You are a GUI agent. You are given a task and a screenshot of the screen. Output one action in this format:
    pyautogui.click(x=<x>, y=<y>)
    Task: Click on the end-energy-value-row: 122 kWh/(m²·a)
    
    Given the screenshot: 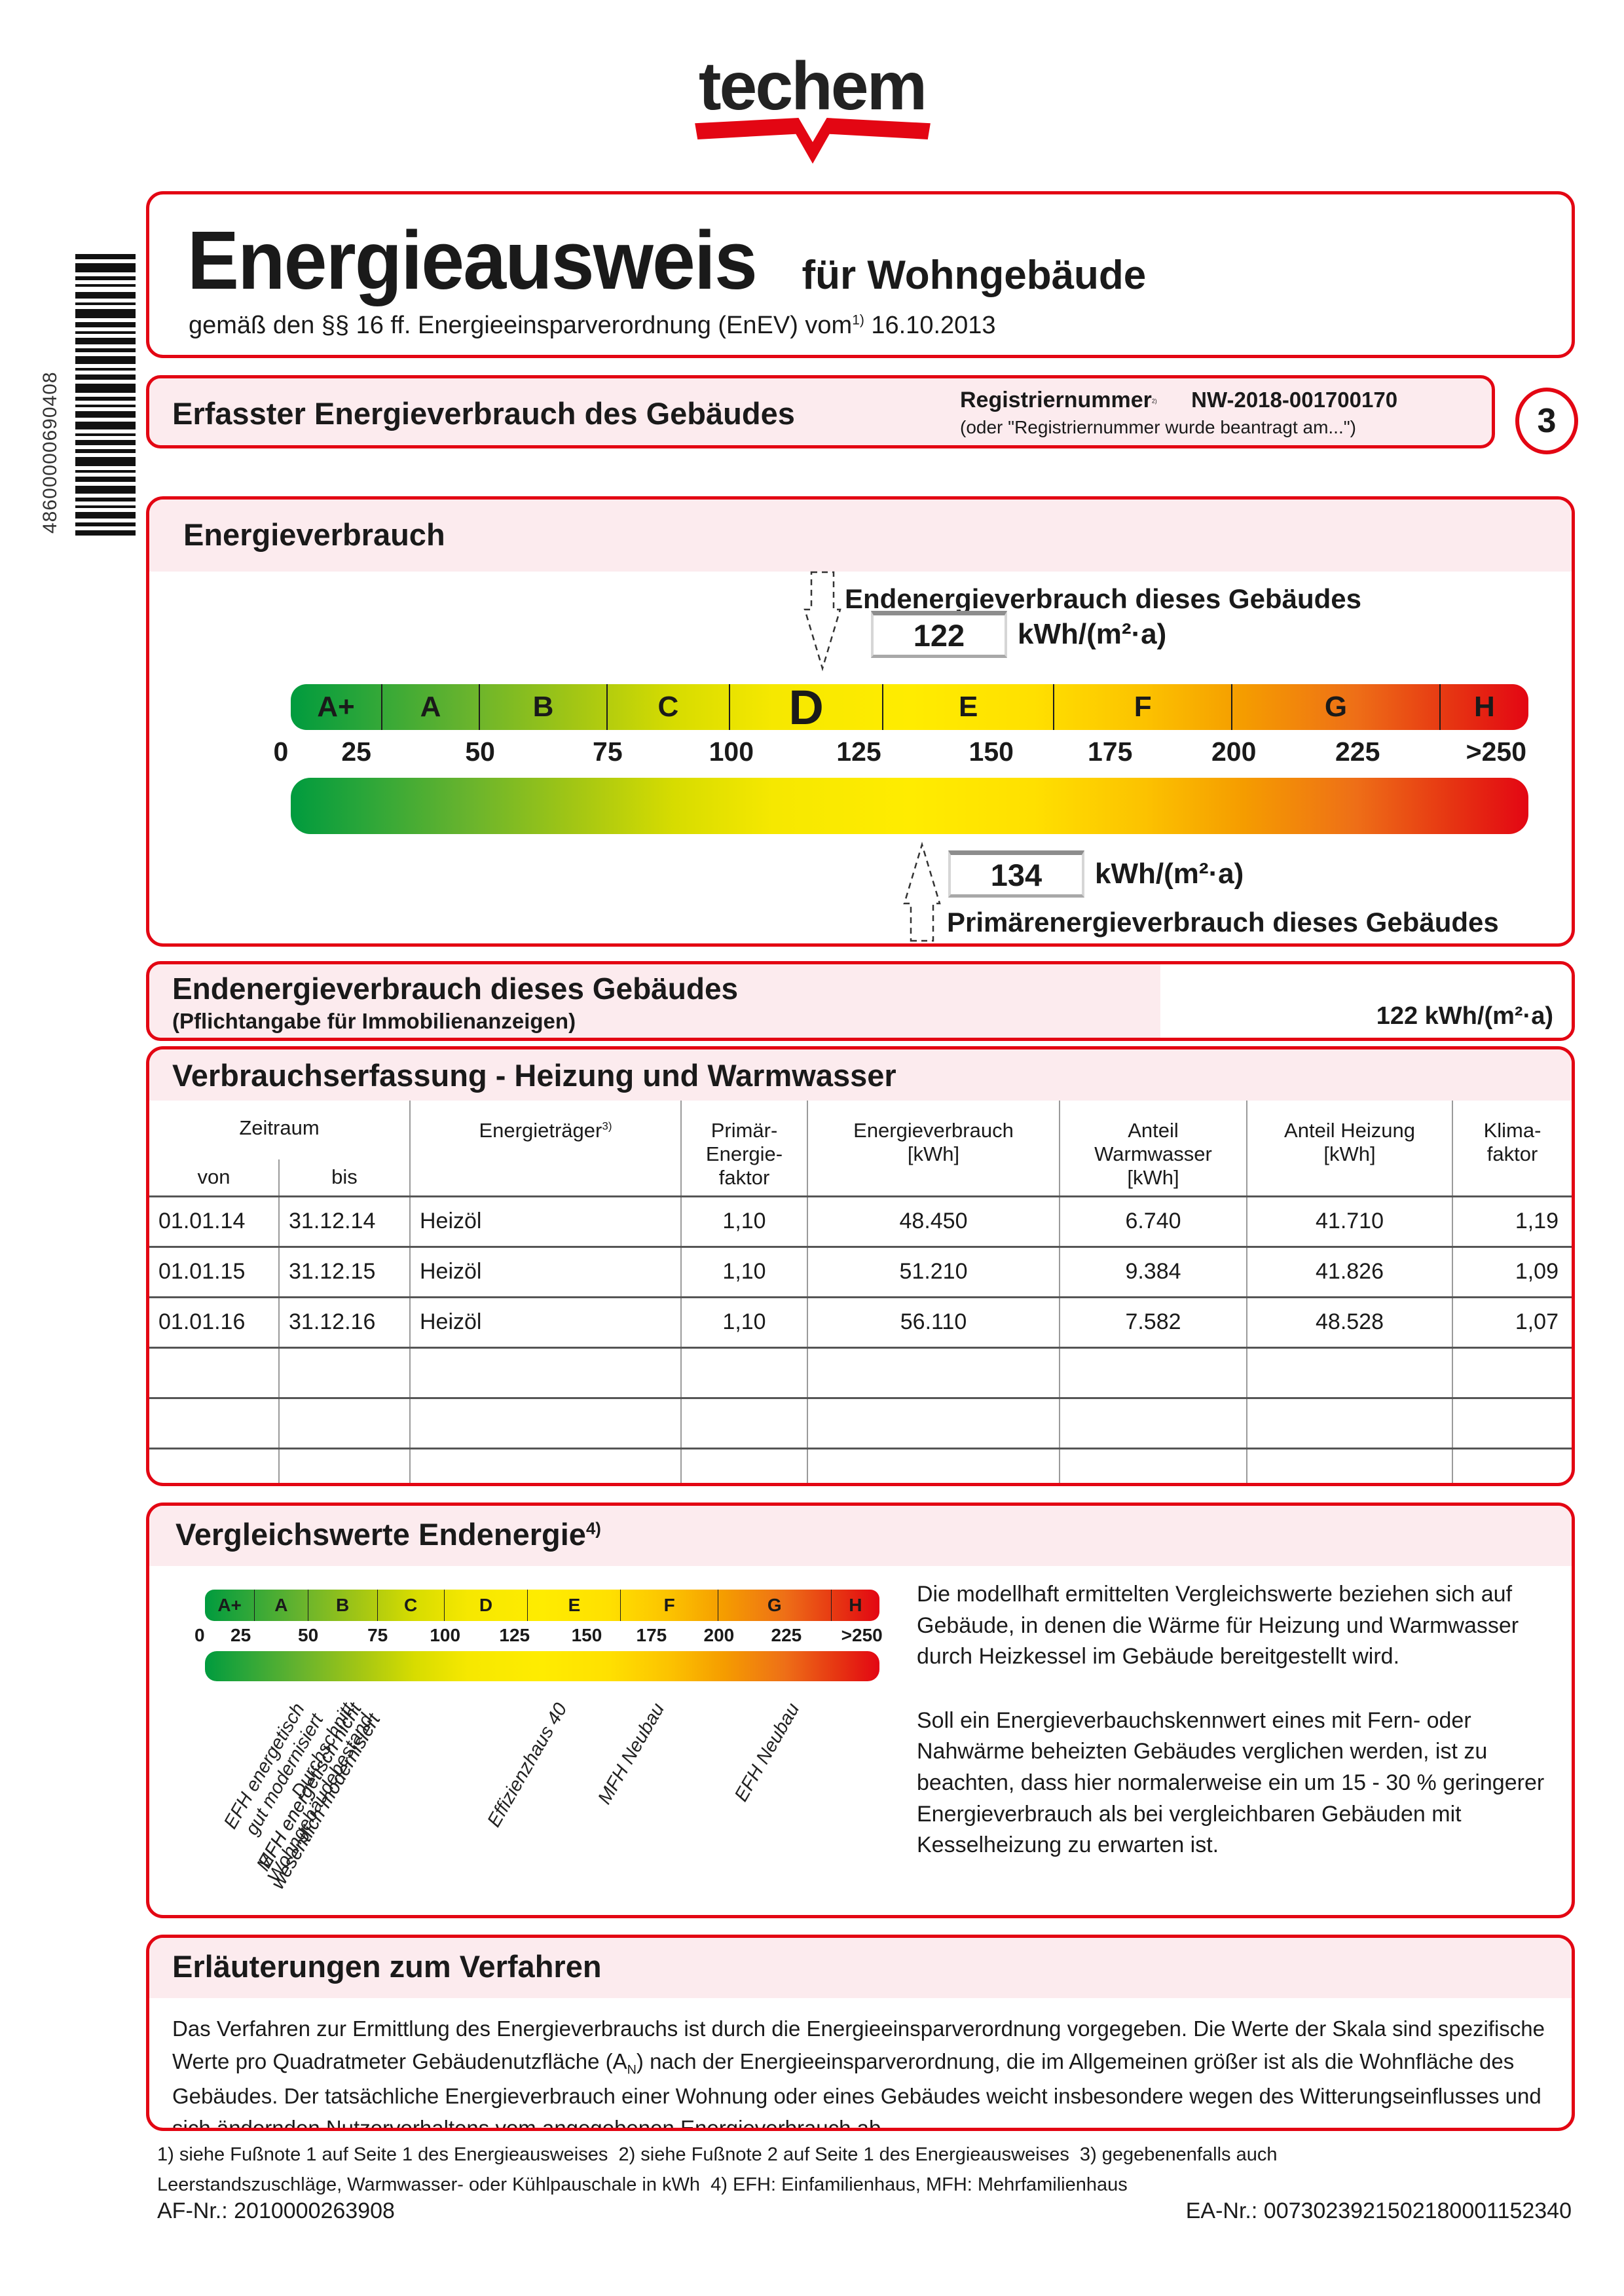 What is the action you would take?
    pyautogui.click(x=1018, y=634)
    